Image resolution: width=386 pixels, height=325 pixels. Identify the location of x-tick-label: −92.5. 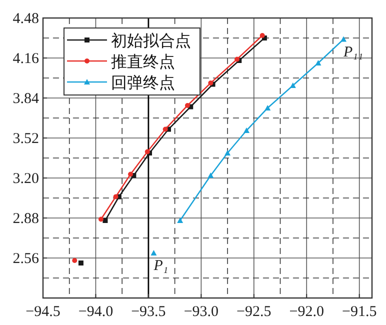
(254, 312).